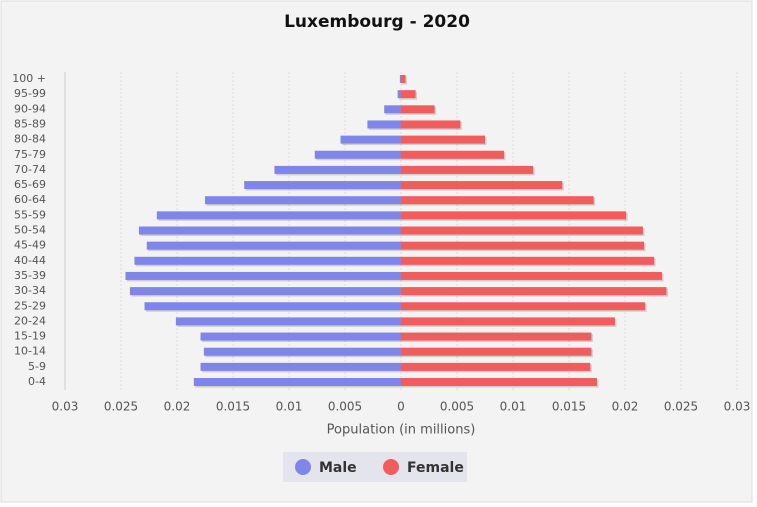  Describe the element at coordinates (30, 184) in the screenshot. I see `y-tick-label: 65-69` at that location.